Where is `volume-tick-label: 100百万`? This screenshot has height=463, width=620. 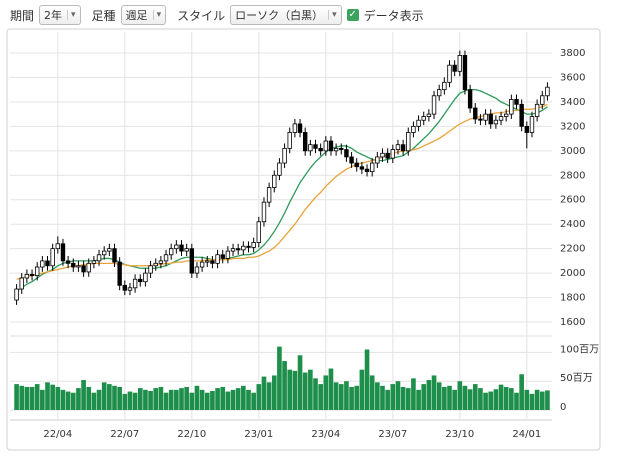 volume-tick-label: 100百万 is located at coordinates (579, 349).